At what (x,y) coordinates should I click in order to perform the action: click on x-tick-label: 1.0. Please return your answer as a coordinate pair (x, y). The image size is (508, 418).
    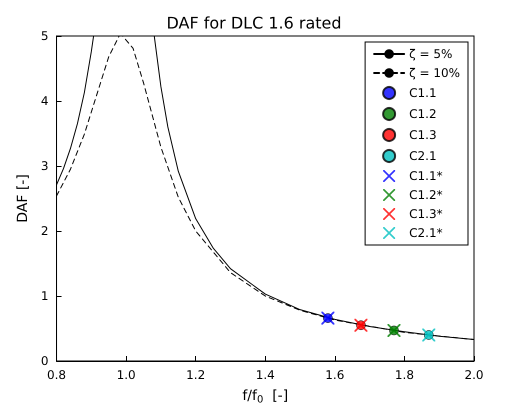
    Looking at the image, I should click on (126, 375).